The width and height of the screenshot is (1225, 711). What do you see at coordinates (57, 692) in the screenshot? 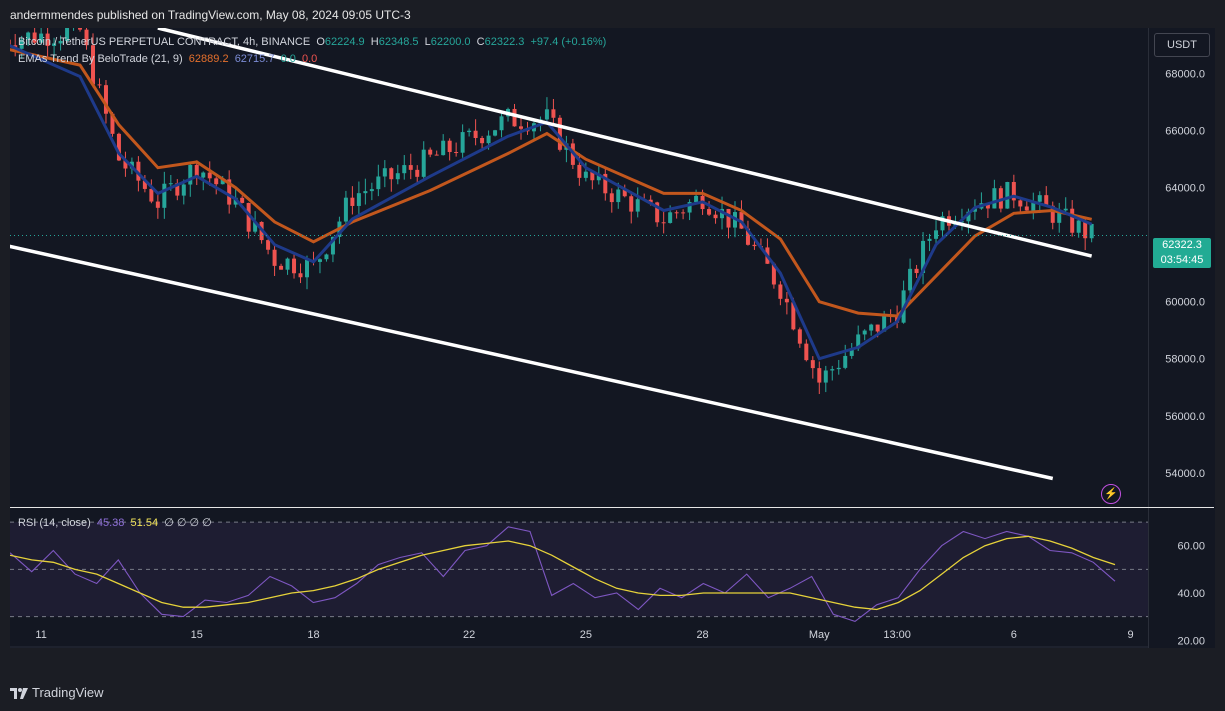
I see `brand-footer: TradingView` at bounding box center [57, 692].